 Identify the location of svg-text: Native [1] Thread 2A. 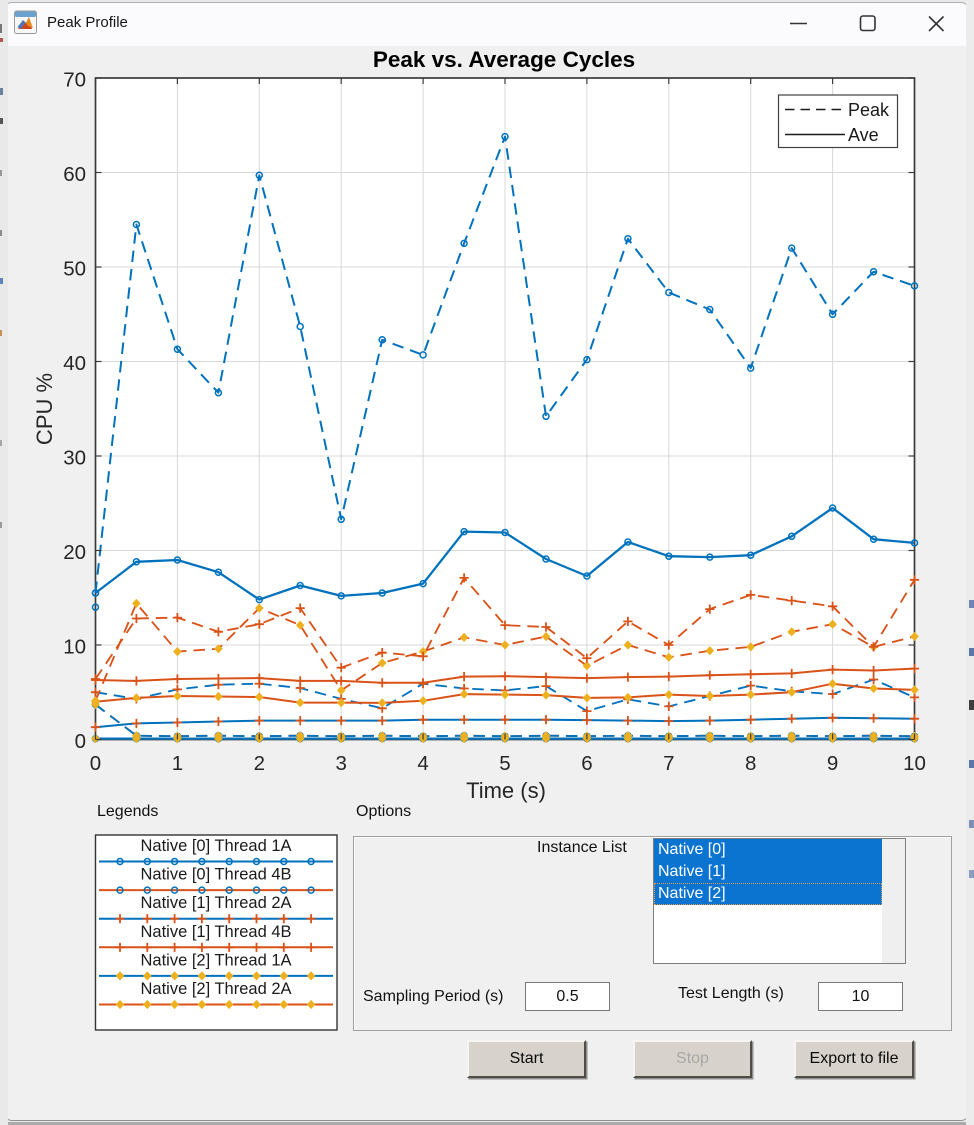
(215, 903).